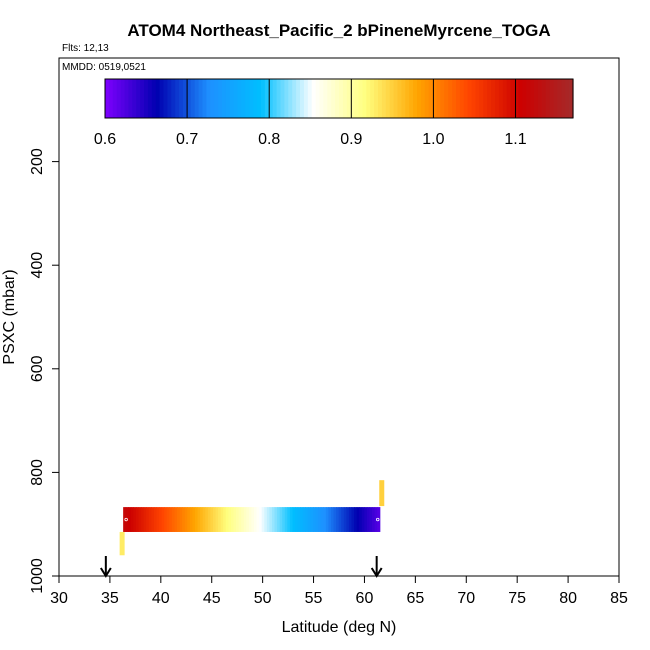  What do you see at coordinates (37, 265) in the screenshot?
I see `y-tick-label: 400` at bounding box center [37, 265].